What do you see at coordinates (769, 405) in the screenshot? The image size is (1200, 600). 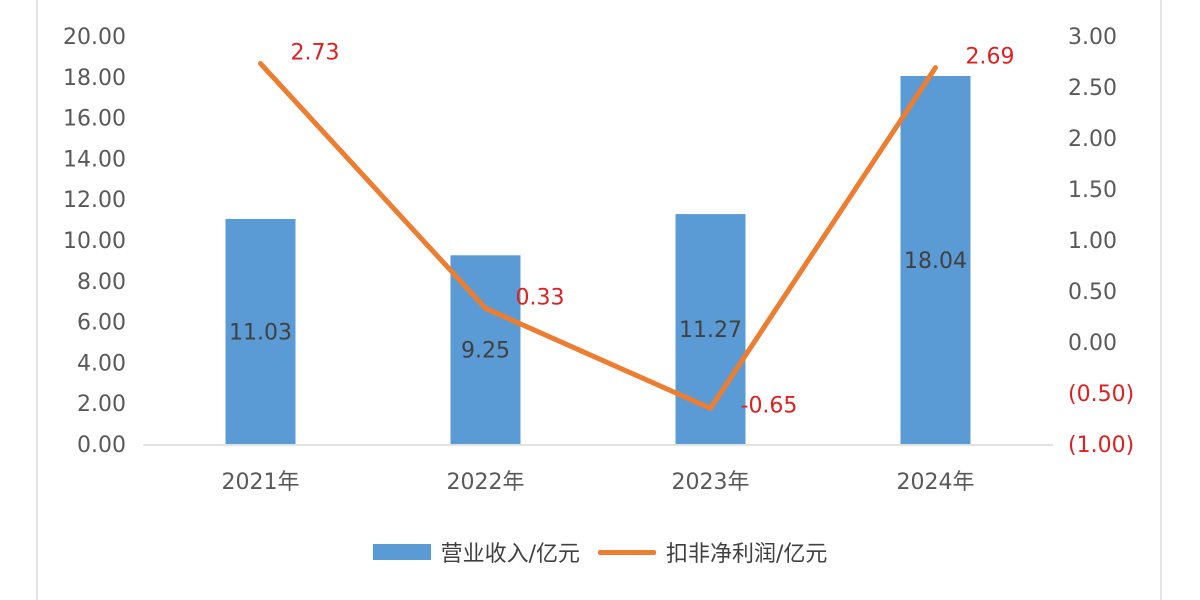 I see `profit-data-label: -0.65` at bounding box center [769, 405].